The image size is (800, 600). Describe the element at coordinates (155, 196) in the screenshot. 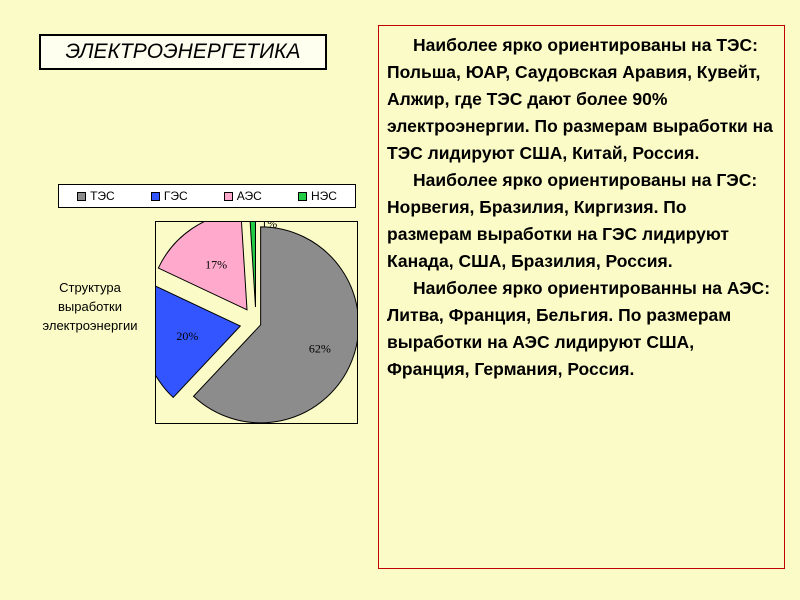

I see `legend-swatch-ges` at that location.